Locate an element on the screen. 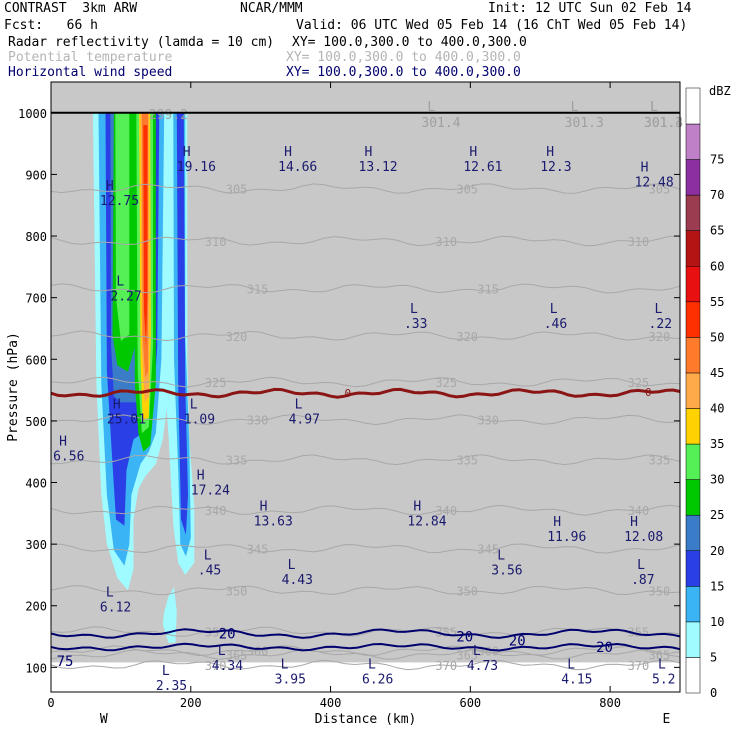 Image resolution: width=740 pixels, height=740 pixels. colorbar-label-50: 50 is located at coordinates (717, 337).